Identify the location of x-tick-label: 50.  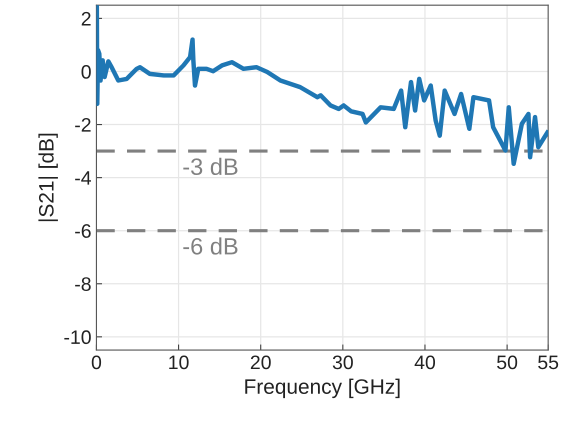
(507, 362).